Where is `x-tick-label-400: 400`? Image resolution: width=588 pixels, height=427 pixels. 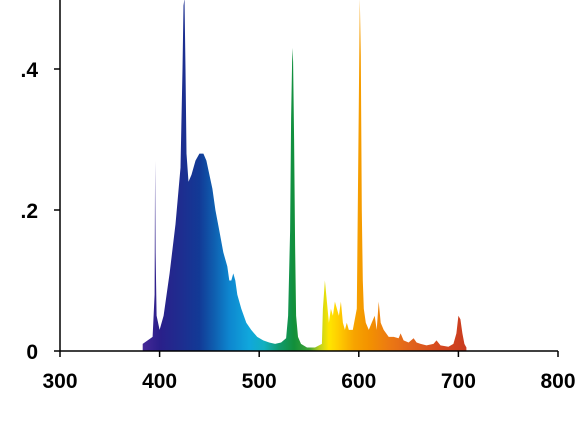 x-tick-label-400: 400 is located at coordinates (159, 381).